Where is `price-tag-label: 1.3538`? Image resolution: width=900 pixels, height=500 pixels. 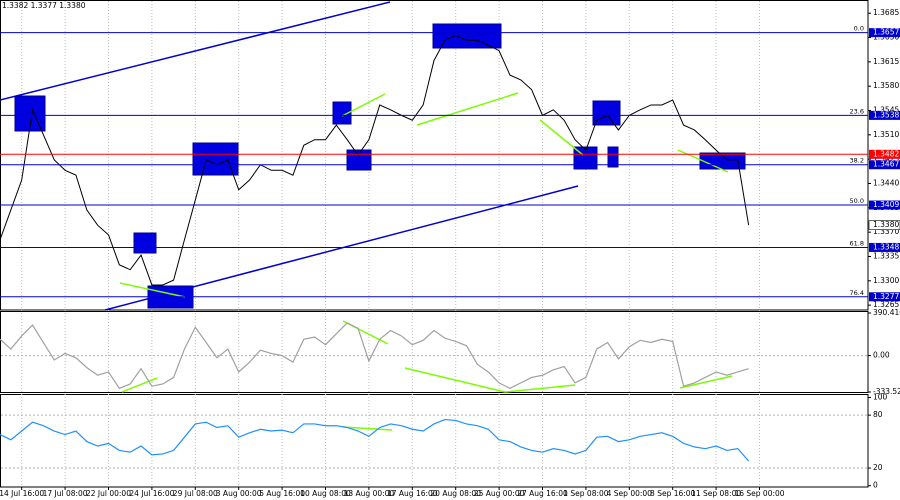
price-tag-label: 1.3538 is located at coordinates (886, 114).